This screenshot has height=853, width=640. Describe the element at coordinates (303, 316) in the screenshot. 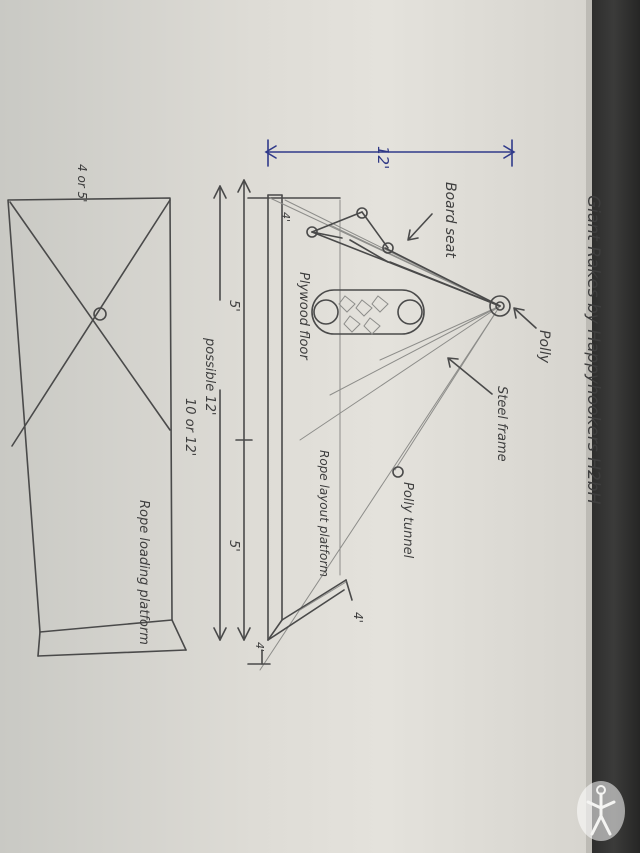

I see `plywood-floor-label: Plywood floor` at that location.